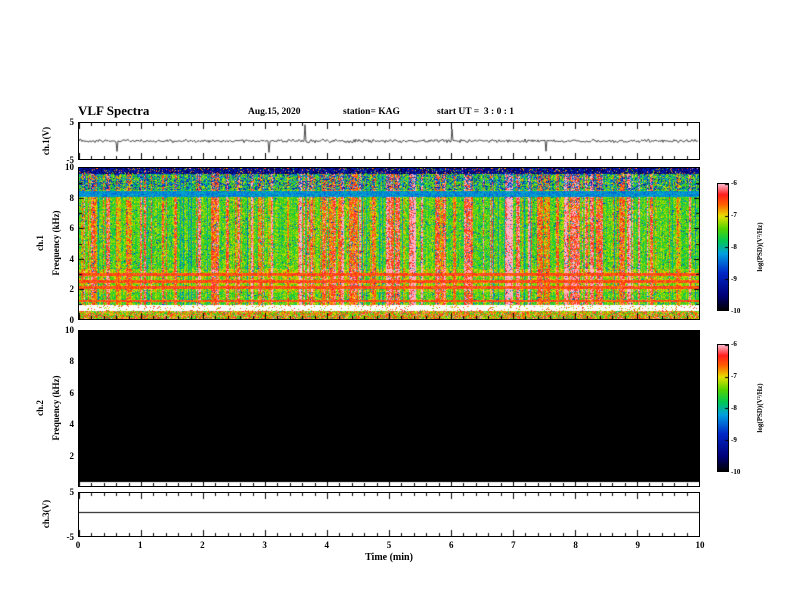 This screenshot has width=792, height=612. I want to click on ch1-freq-y-tick-label: 8, so click(72, 197).